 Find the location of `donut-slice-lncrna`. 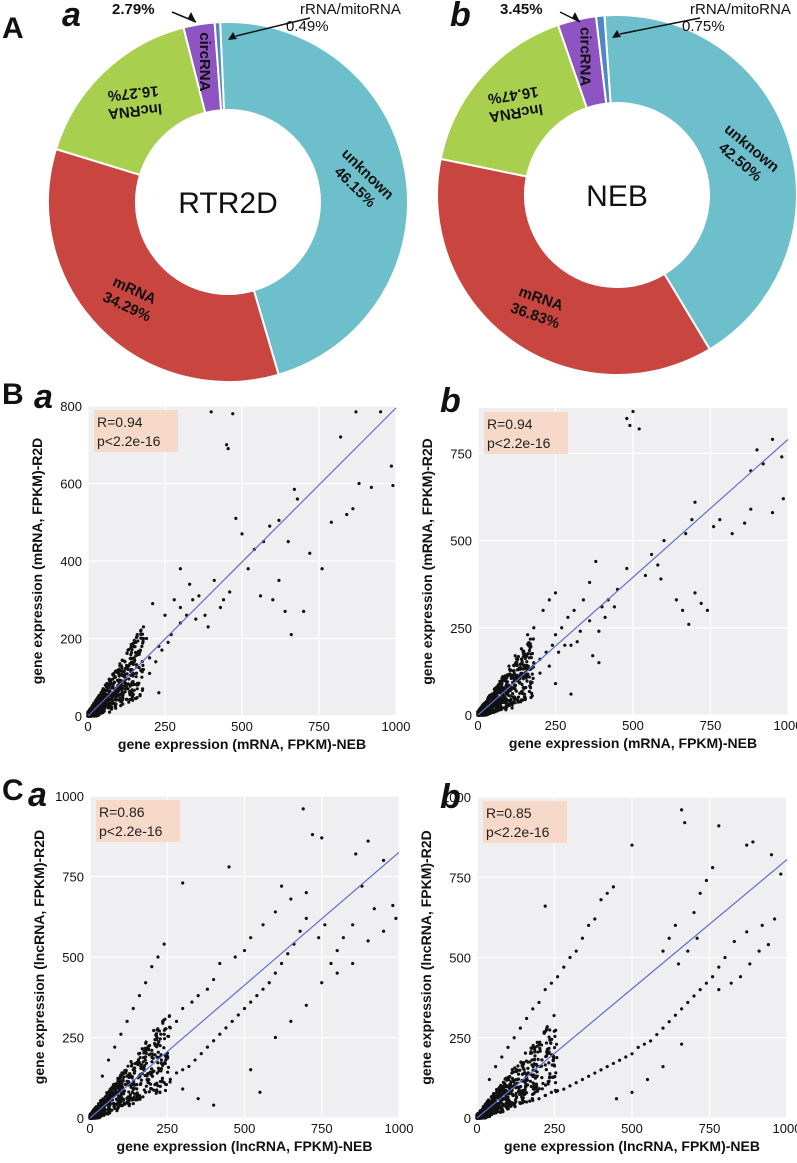

donut-slice-lncrna is located at coordinates (514, 100).